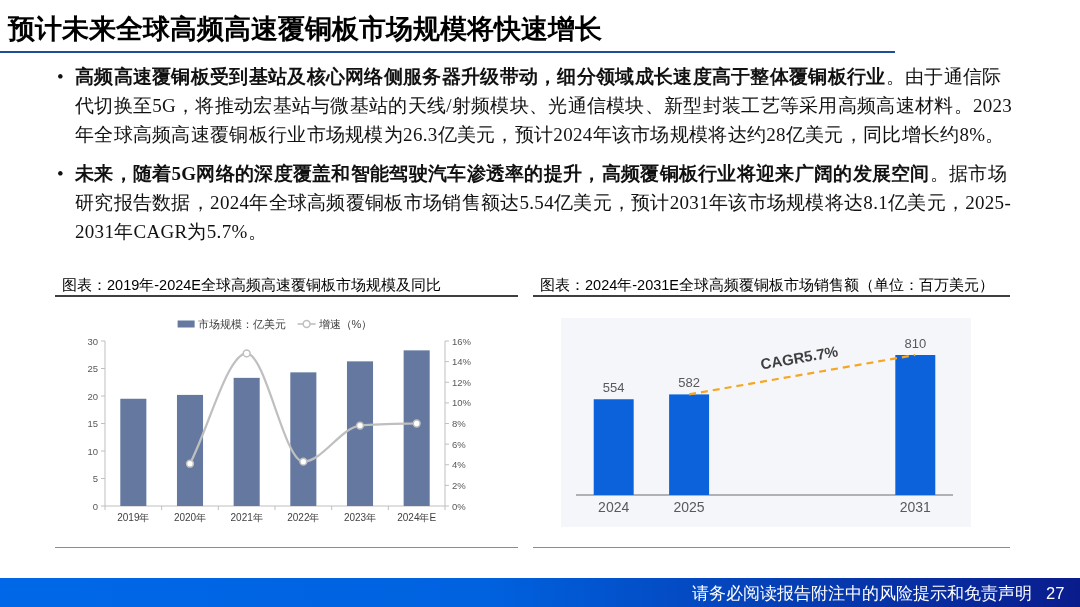 The image size is (1080, 607). I want to click on y-tick-label: 0, so click(95, 506).